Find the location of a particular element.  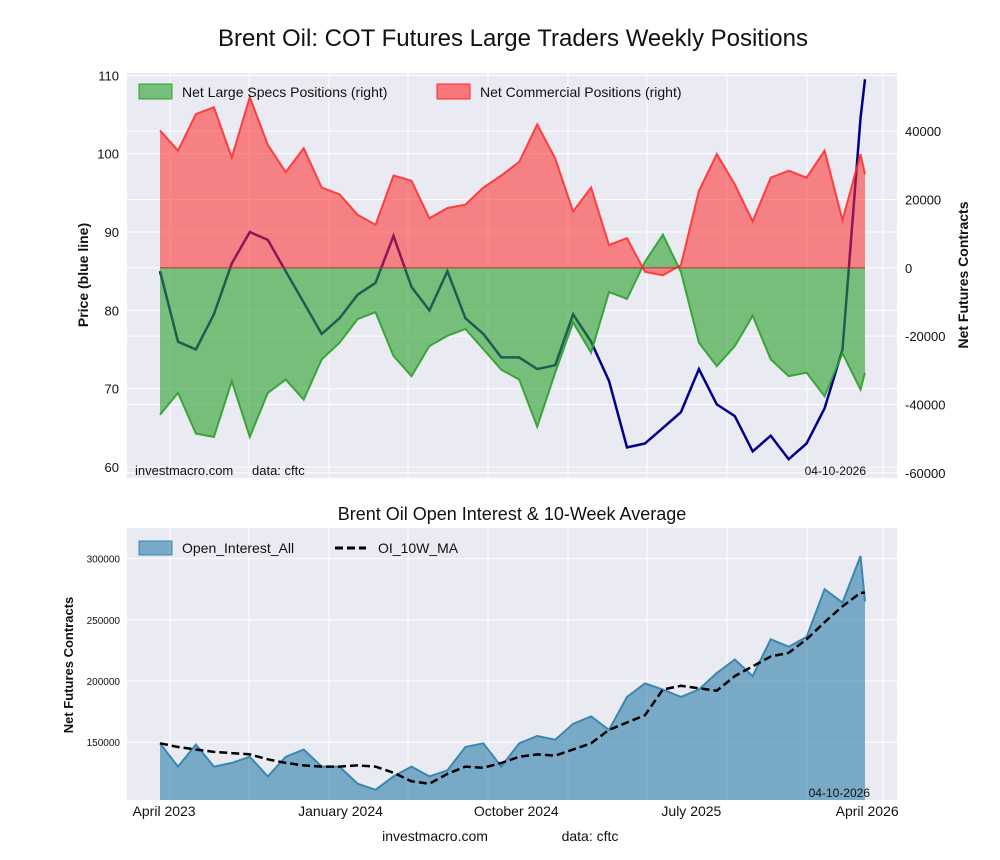

legend-swatch-specs is located at coordinates (155, 91).